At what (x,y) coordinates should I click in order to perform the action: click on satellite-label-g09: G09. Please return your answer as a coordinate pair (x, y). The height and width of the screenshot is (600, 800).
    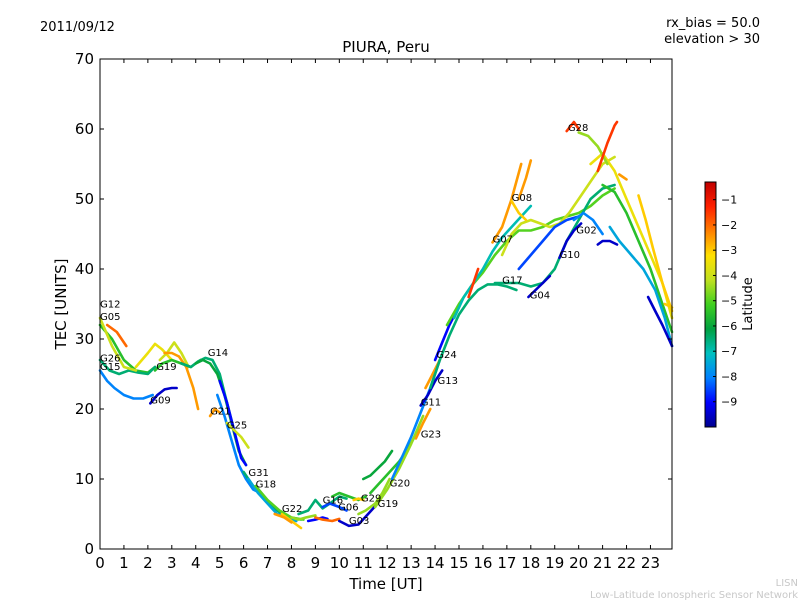
    Looking at the image, I should click on (160, 400).